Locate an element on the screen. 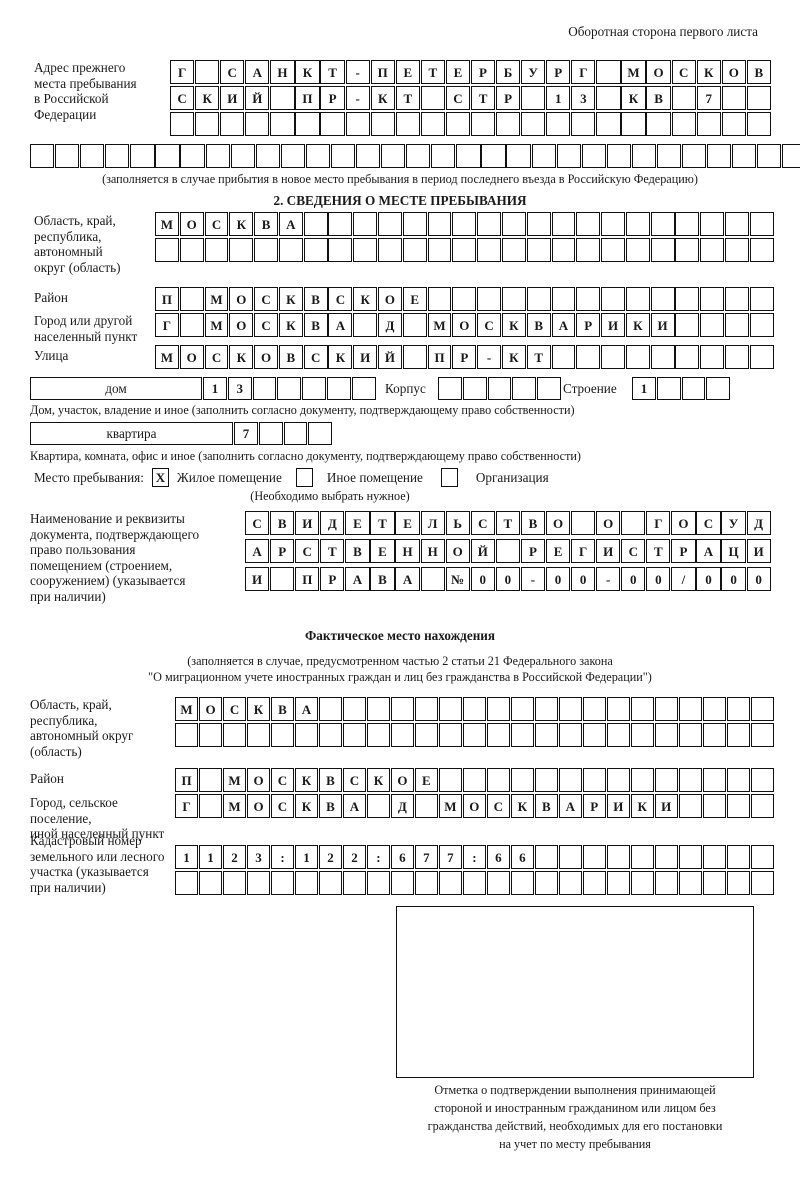 Image resolution: width=800 pixels, height=1180 pixels. form-cell: 1 is located at coordinates (187, 857).